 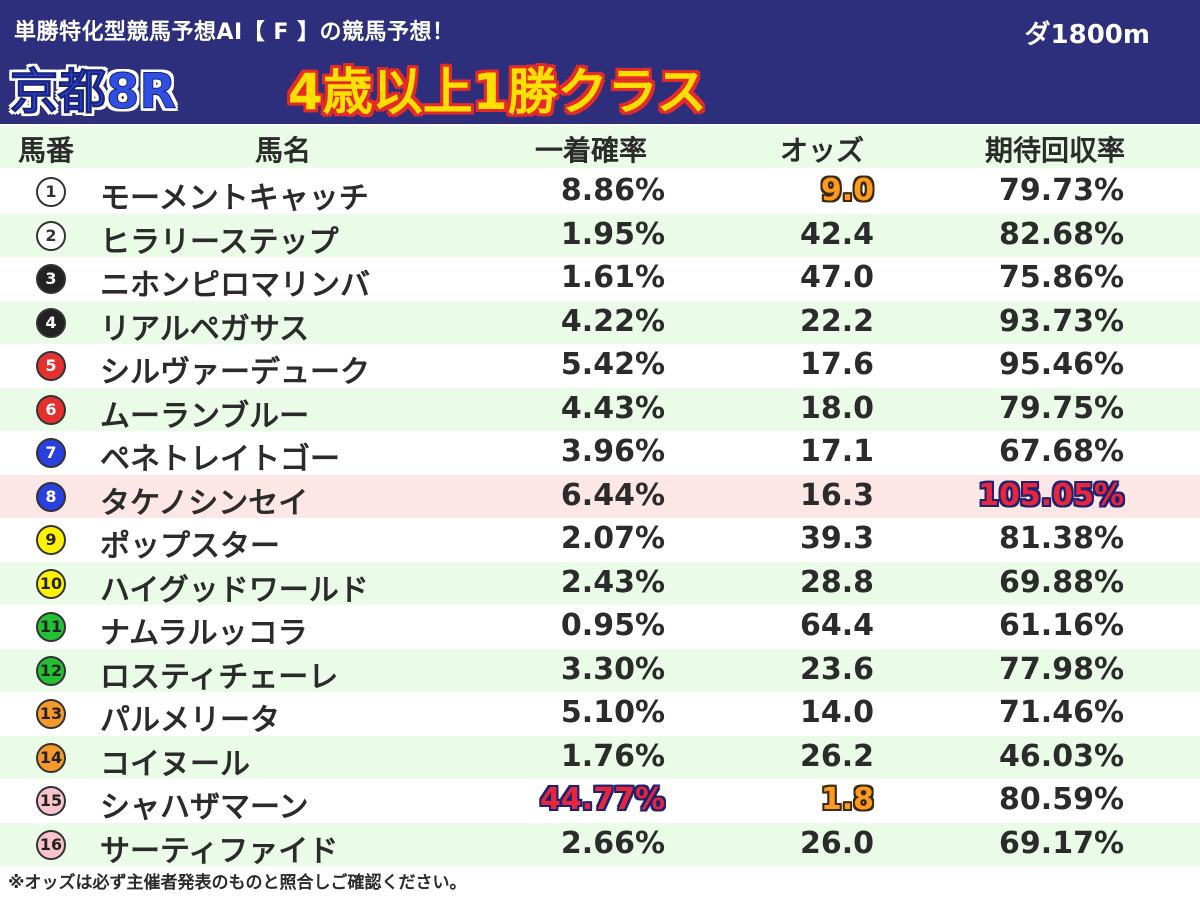 I want to click on table-row: 10 ハイグッドワールド 2.43% 28.8 69.88%, so click(x=600, y=584).